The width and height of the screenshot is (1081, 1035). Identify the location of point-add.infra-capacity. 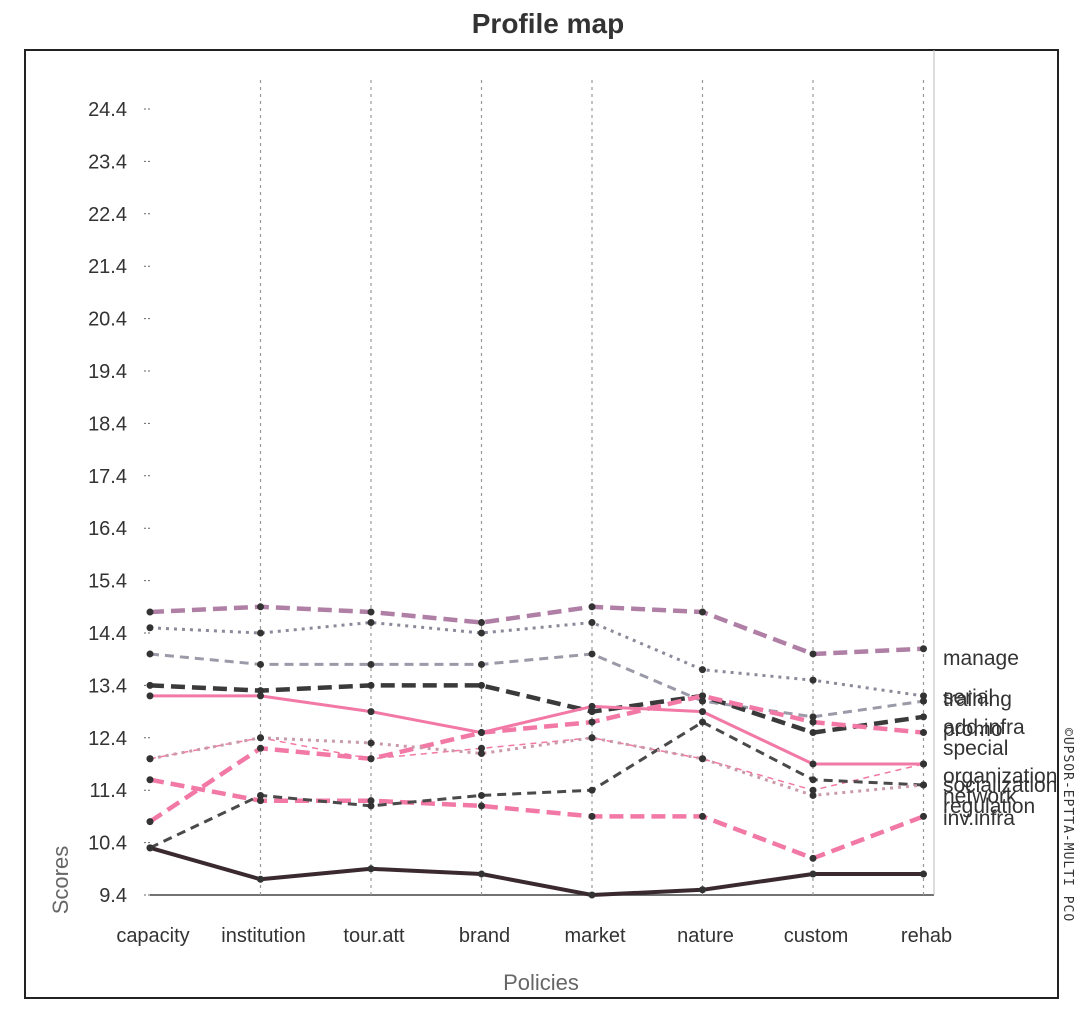
(150, 685).